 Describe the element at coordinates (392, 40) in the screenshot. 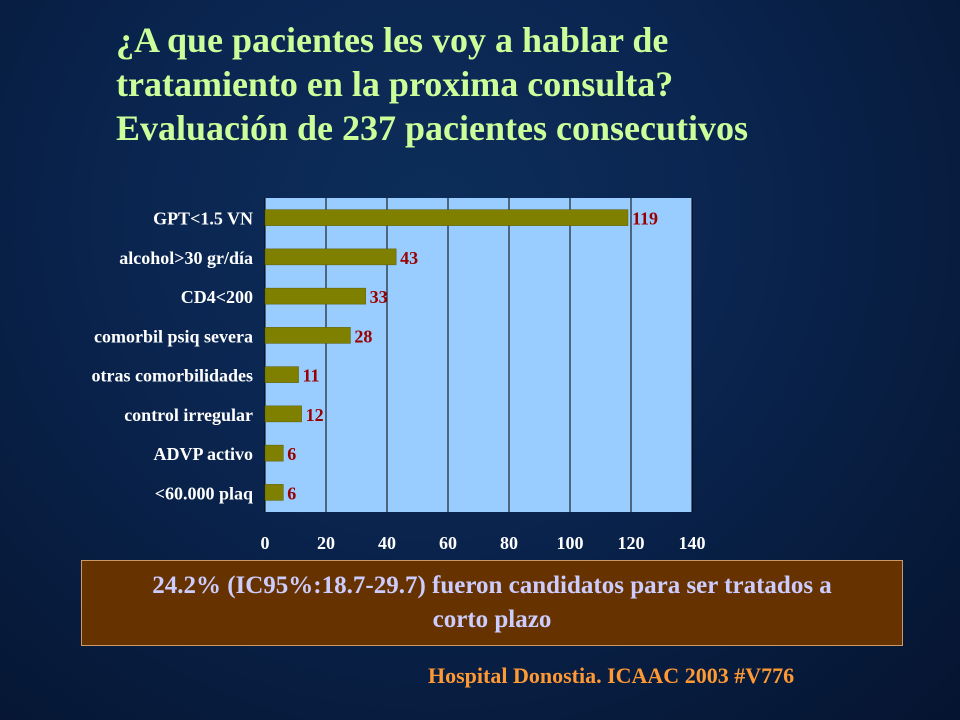

I see `title-line-1: ¿A que pacientes les voy a hablar de` at that location.